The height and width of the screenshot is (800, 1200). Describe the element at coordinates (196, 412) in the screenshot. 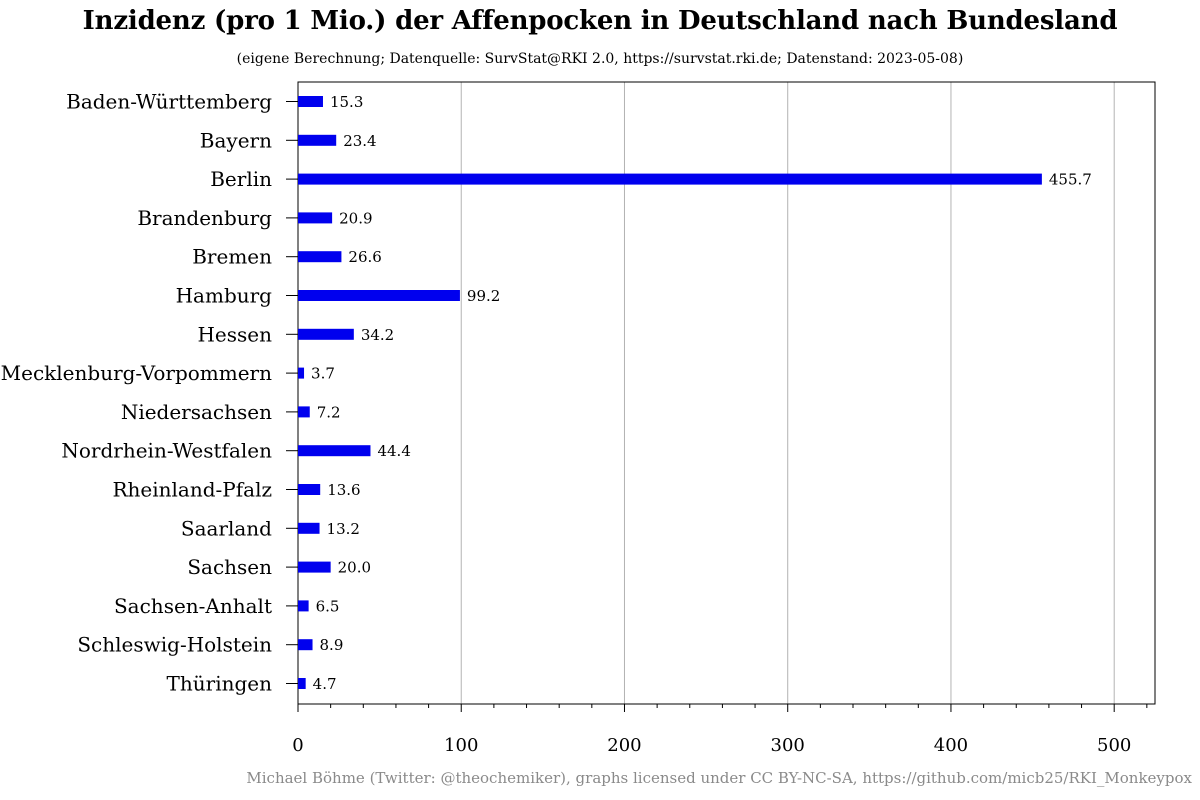

I see `category-label: Niedersachsen` at that location.